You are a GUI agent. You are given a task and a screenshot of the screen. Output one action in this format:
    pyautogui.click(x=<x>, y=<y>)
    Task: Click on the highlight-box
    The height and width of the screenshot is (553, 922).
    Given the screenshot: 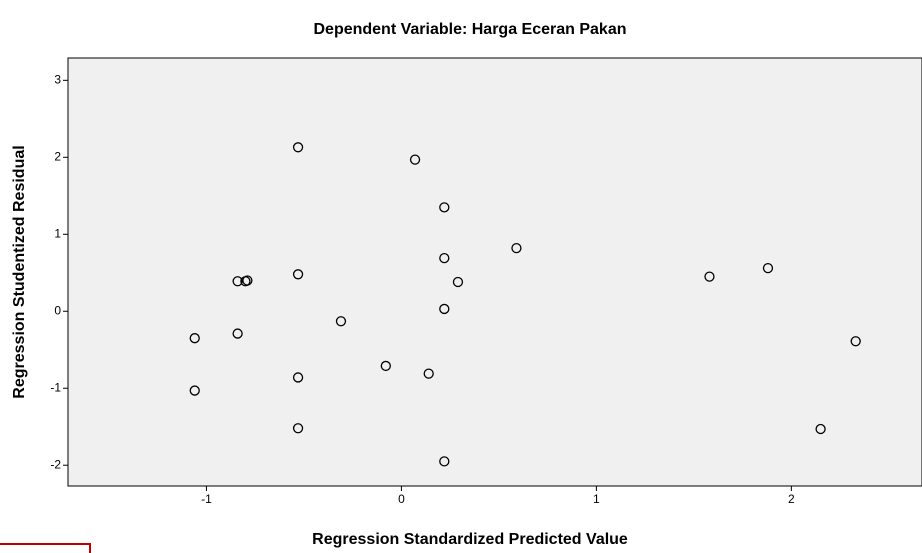 What is the action you would take?
    pyautogui.click(x=45, y=548)
    